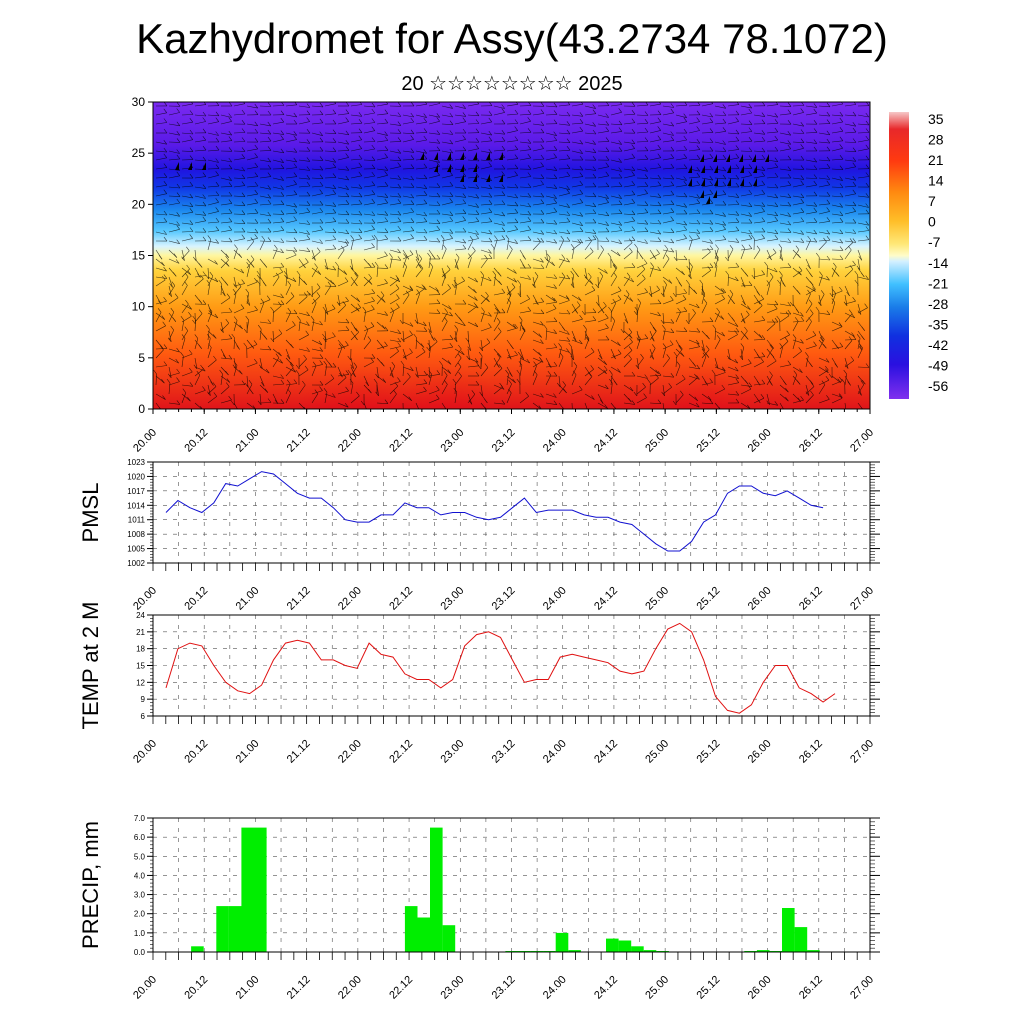  I want to click on x-tick-label: 20.12, so click(196, 599).